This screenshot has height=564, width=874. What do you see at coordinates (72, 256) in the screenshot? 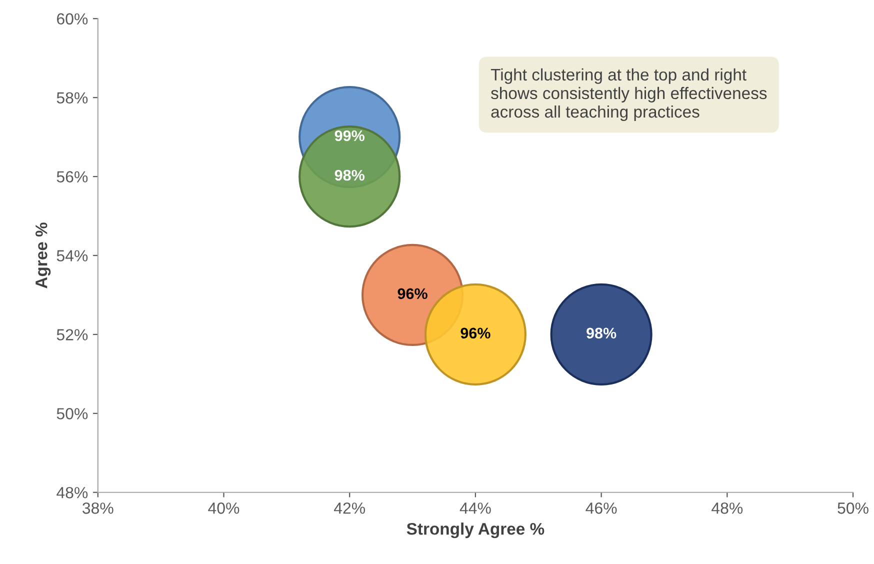
I see `y-tick-label: 54%` at bounding box center [72, 256].